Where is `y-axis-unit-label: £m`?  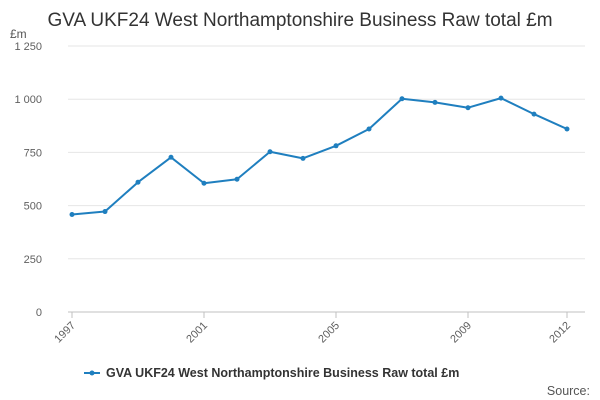
y-axis-unit-label: £m is located at coordinates (18, 34).